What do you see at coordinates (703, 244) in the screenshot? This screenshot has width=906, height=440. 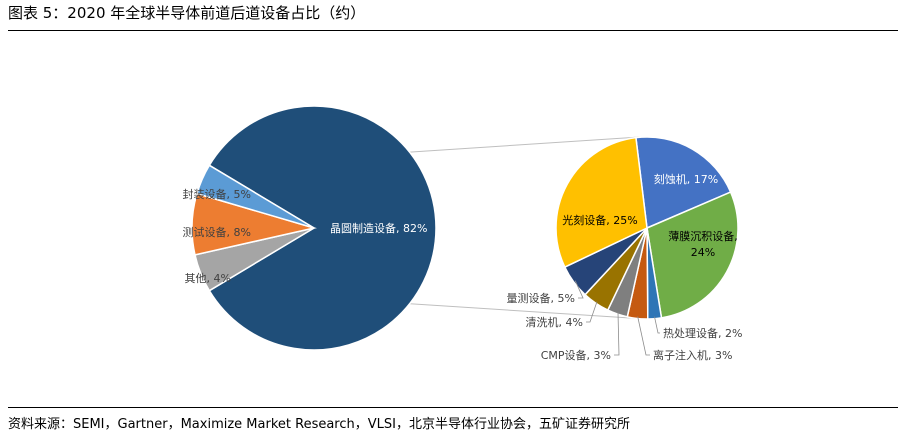 I see `label-deposition: 薄膜沉积设备, 24%` at bounding box center [703, 244].